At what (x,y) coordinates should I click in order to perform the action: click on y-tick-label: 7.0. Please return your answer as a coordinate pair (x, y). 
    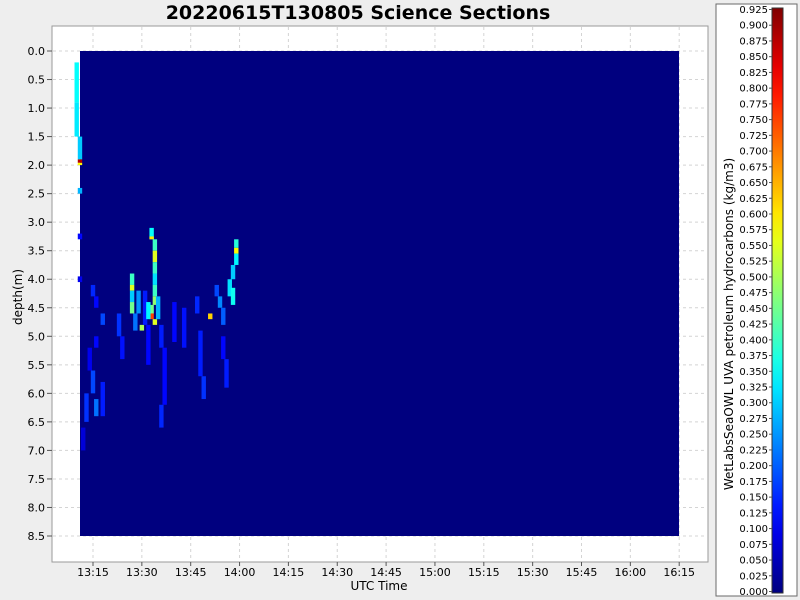
    Looking at the image, I should click on (37, 450).